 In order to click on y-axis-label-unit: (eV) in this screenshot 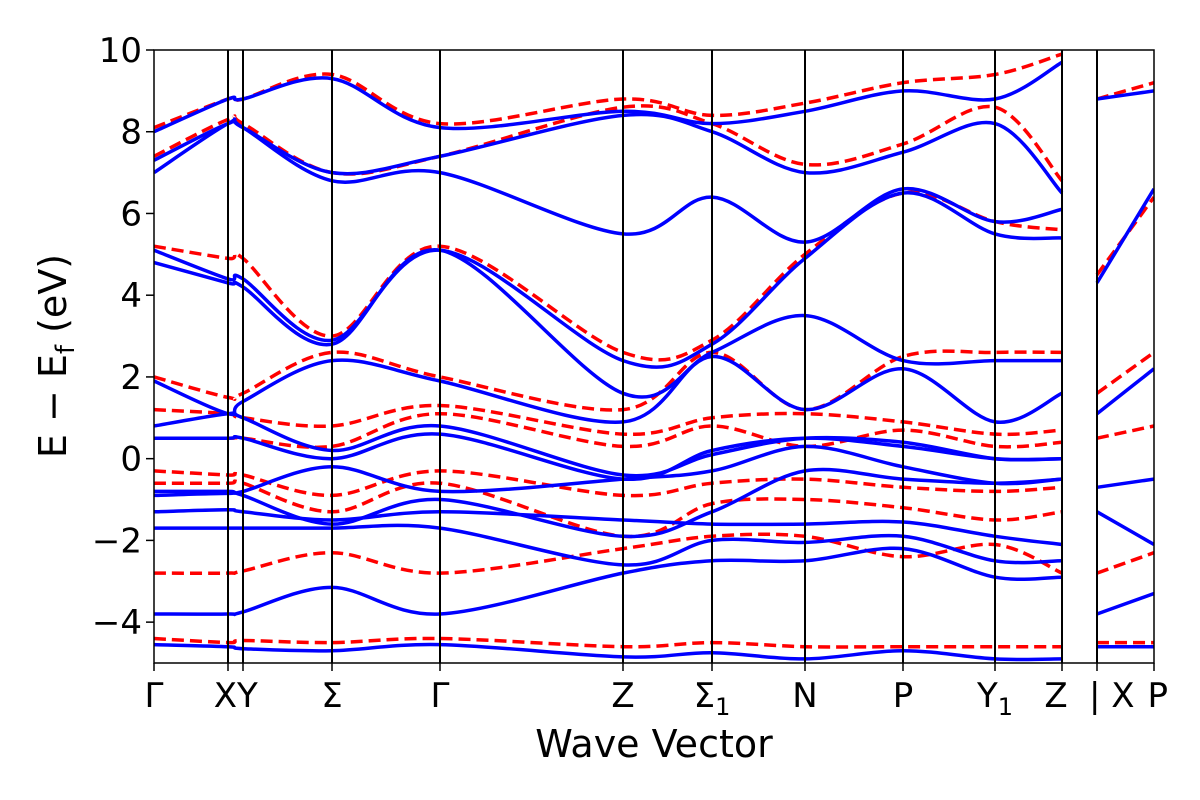, I will do `click(53, 299)`.